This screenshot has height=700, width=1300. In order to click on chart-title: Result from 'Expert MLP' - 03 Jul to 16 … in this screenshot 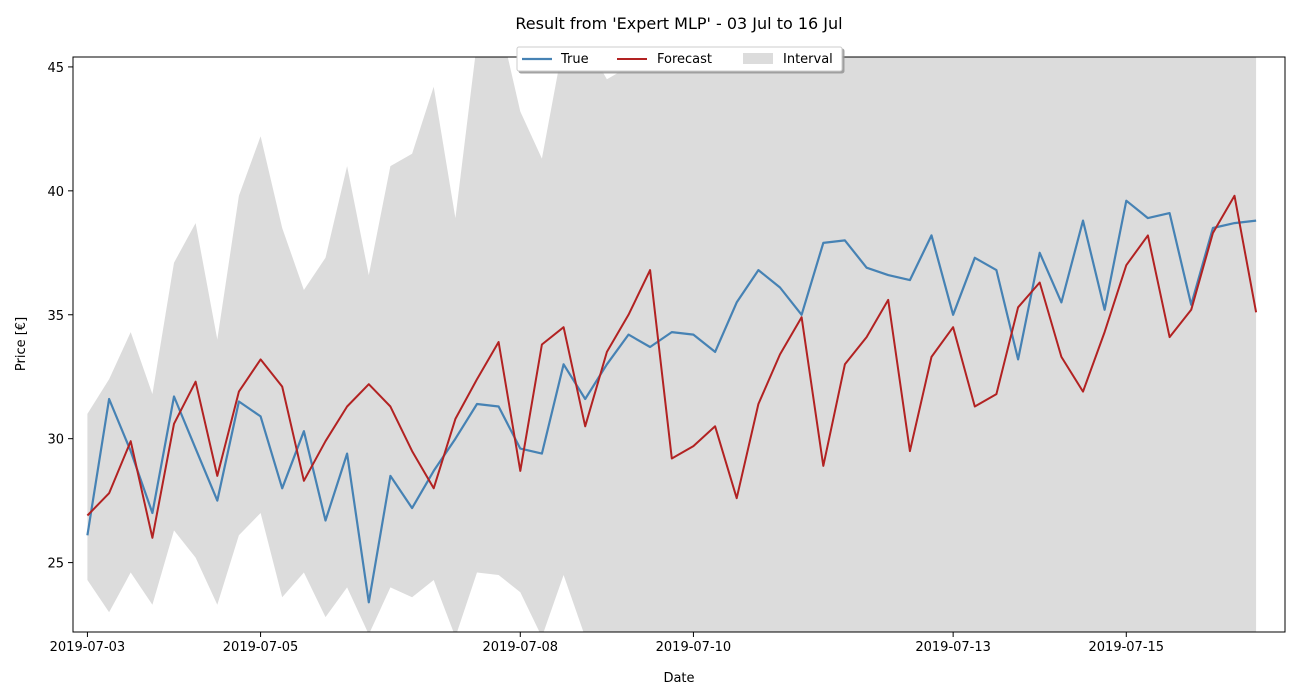, I will do `click(678, 23)`.